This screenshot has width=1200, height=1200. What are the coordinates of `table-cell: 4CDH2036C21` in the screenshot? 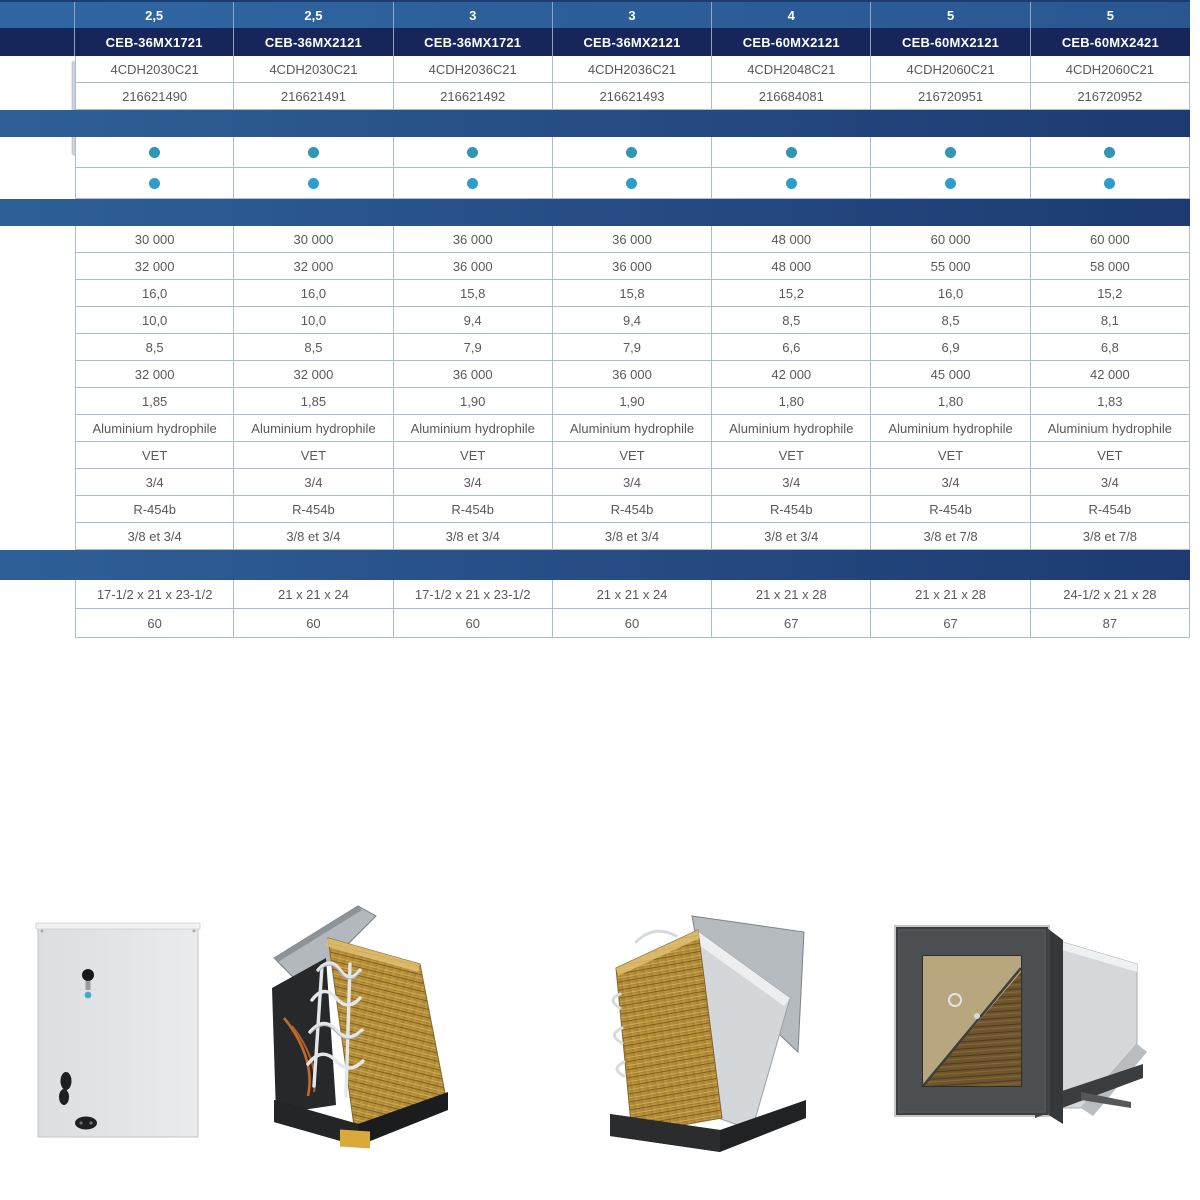 It's located at (632, 69).